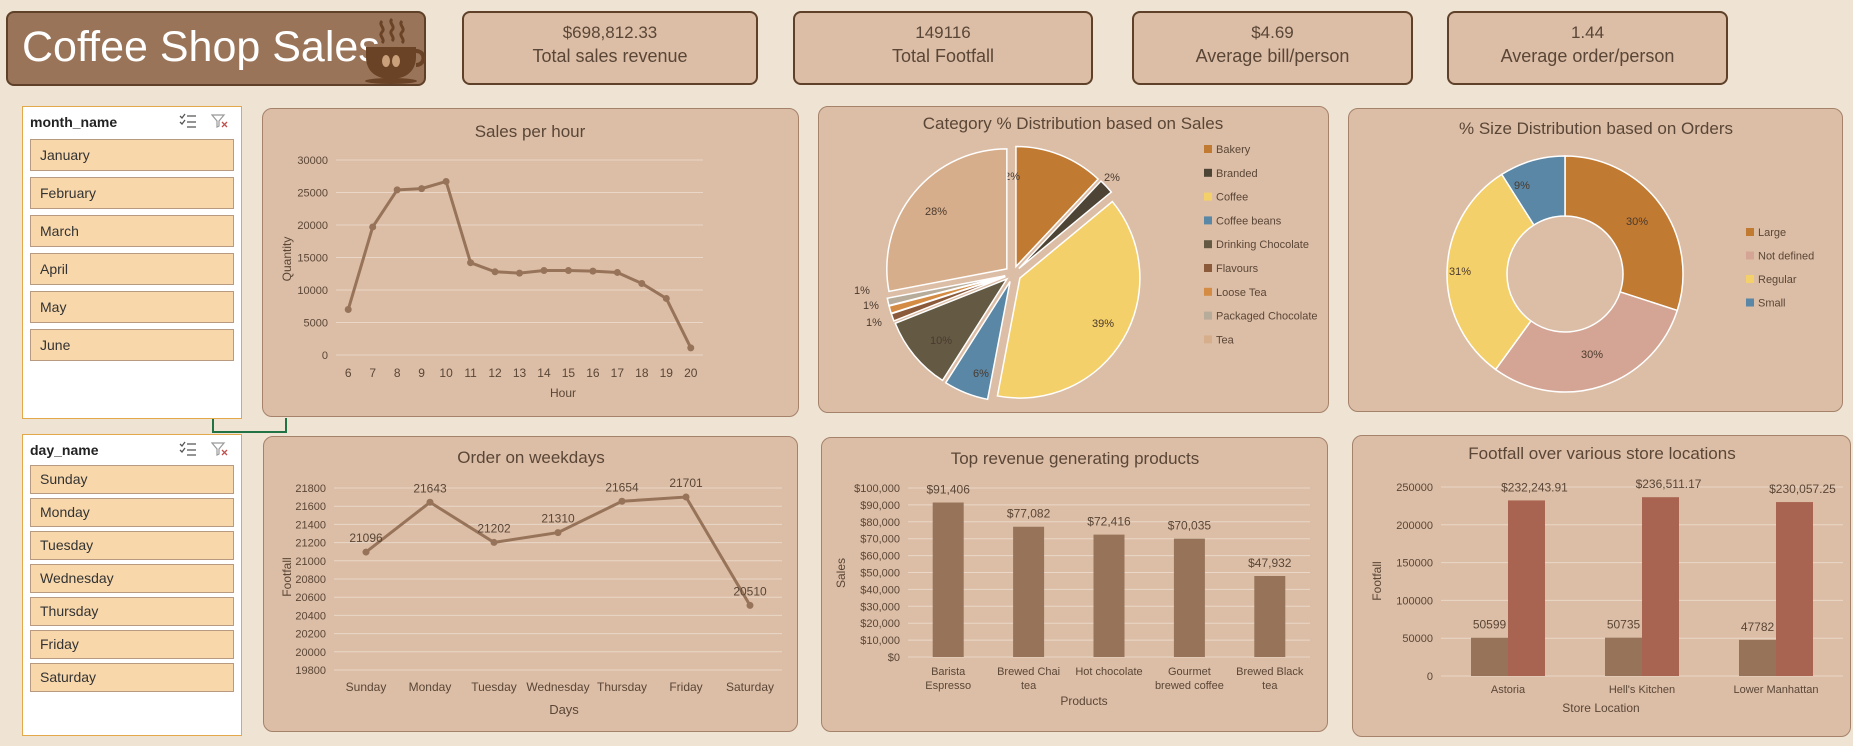 The height and width of the screenshot is (746, 1853). Describe the element at coordinates (132, 155) in the screenshot. I see `slicer-item-january: January` at that location.